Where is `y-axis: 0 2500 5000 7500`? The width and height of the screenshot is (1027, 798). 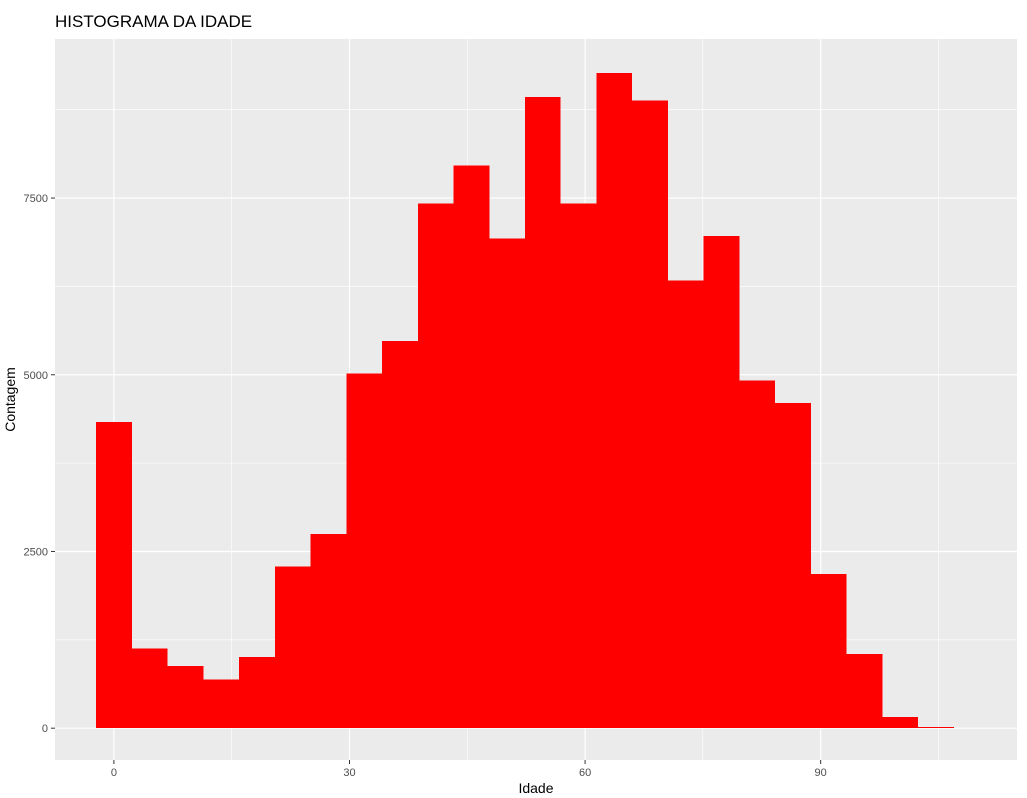 y-axis: 0 2500 5000 7500 is located at coordinates (39, 464).